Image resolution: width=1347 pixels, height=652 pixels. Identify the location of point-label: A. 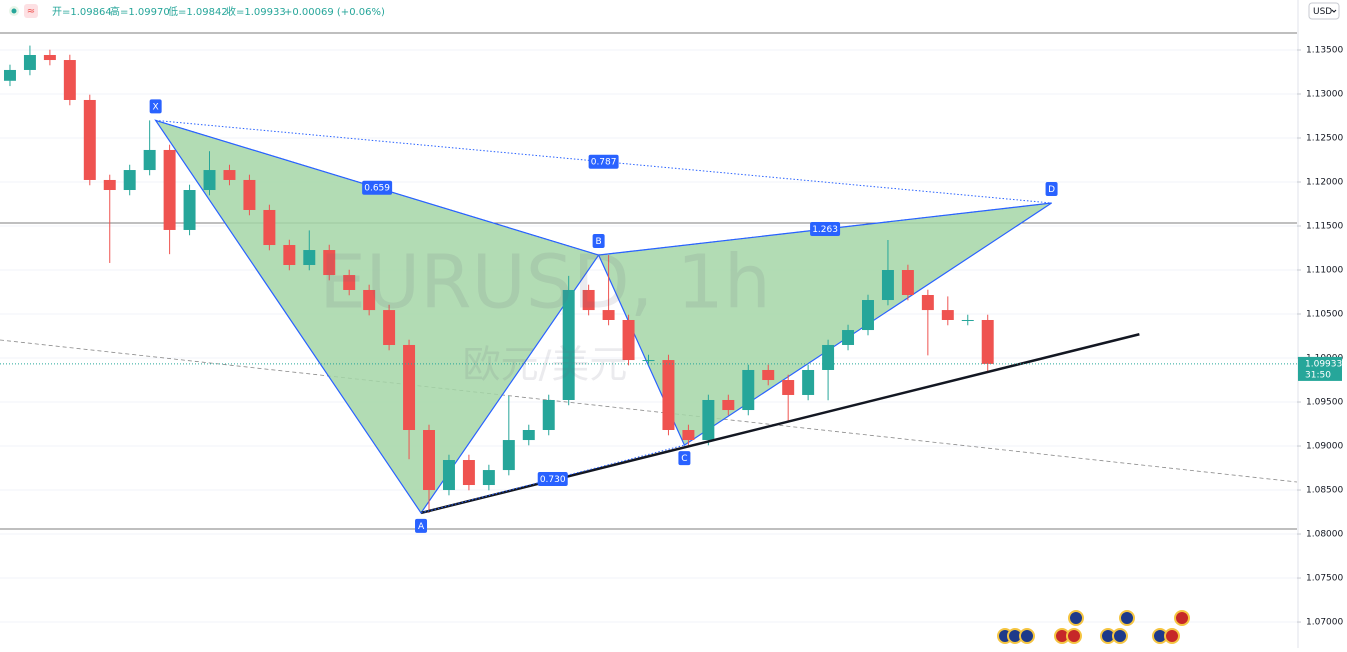
(421, 527).